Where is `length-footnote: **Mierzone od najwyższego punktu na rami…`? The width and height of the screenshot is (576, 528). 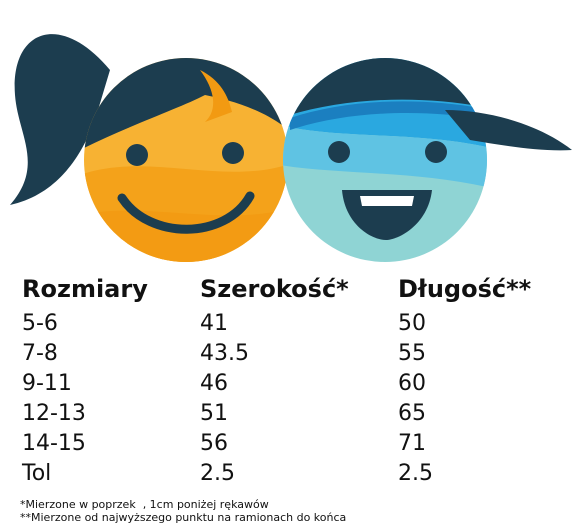 length-footnote: **Mierzone od najwyższego punktu na rami… is located at coordinates (183, 517).